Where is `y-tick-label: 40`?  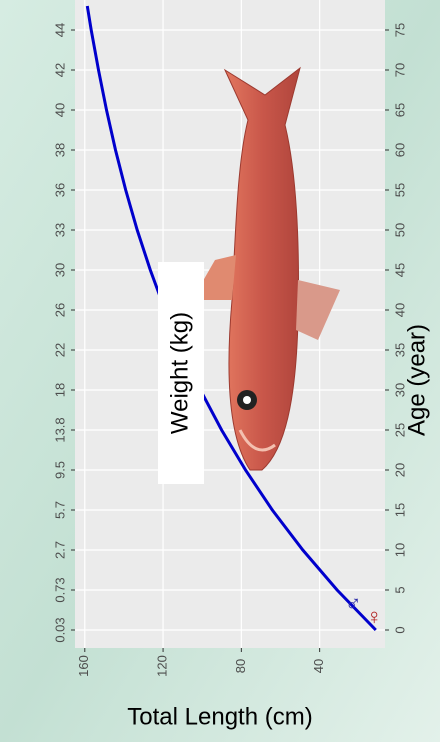
y-tick-label: 40 is located at coordinates (318, 666).